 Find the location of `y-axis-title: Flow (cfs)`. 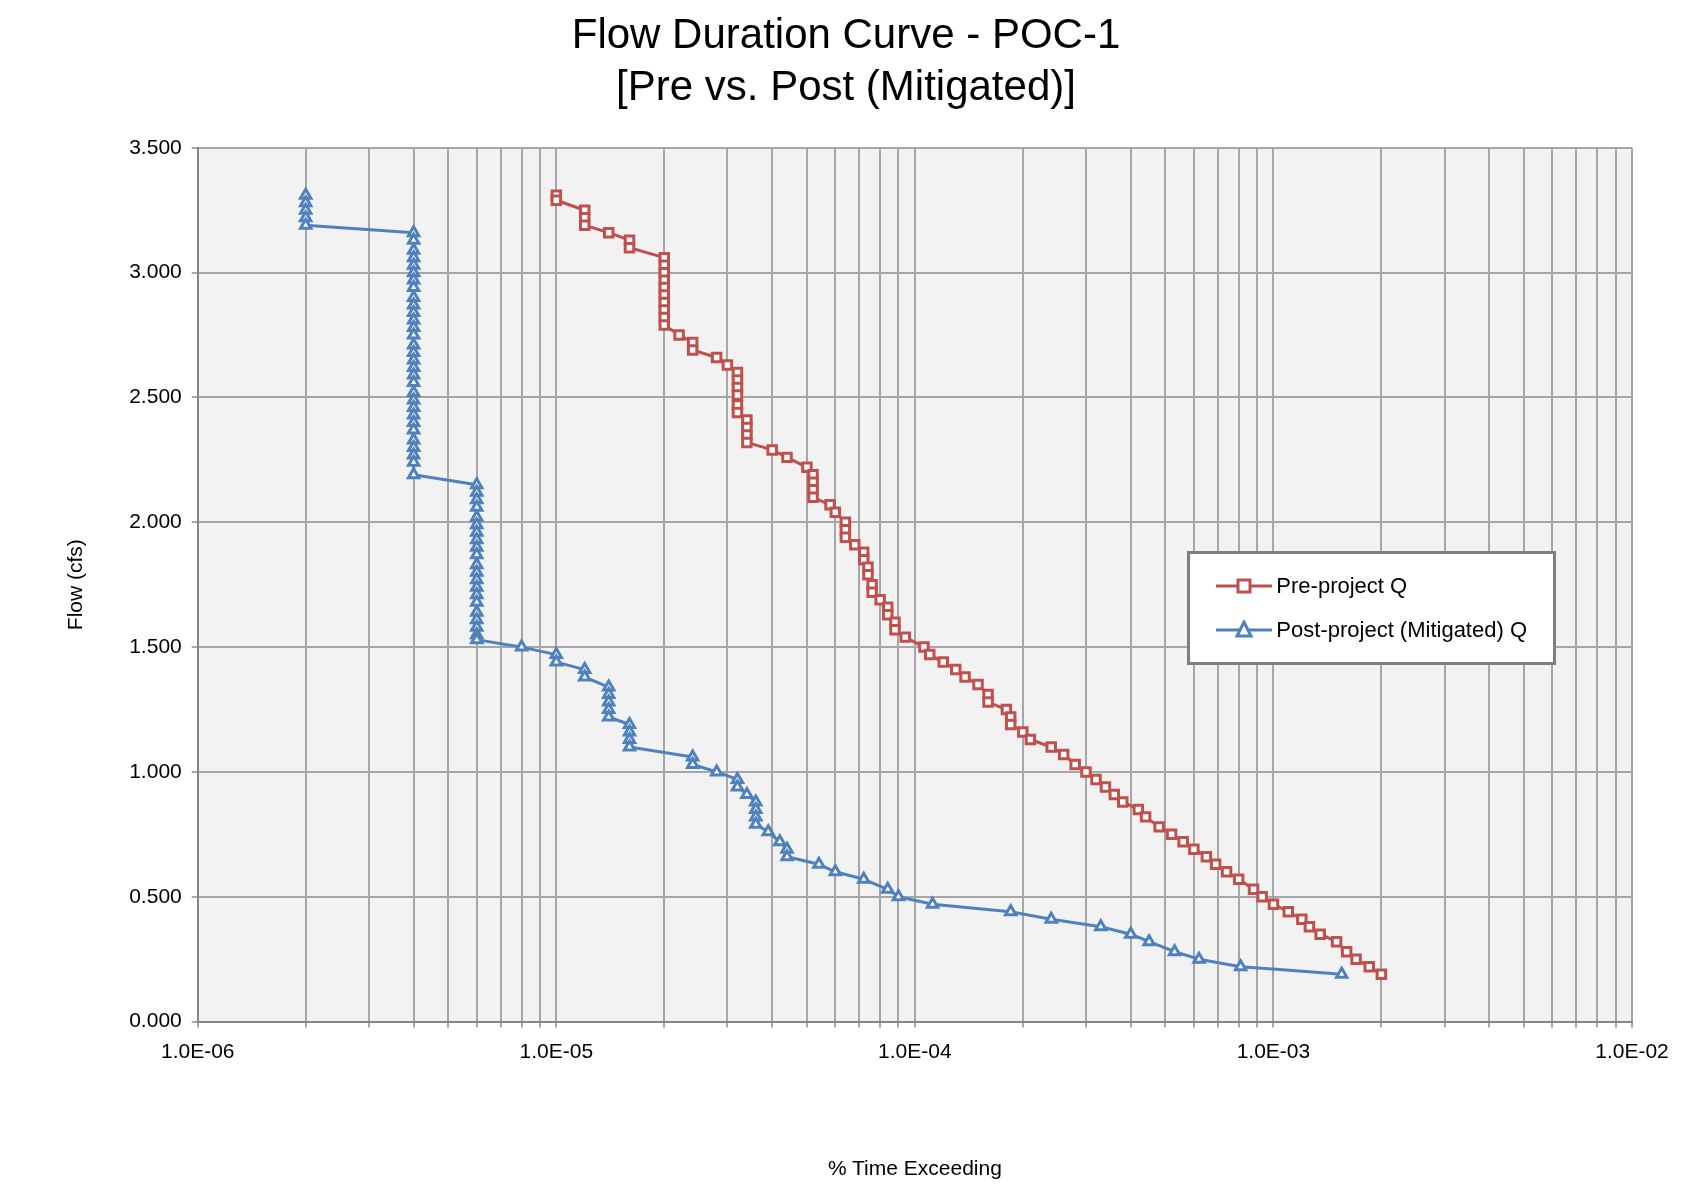

y-axis-title: Flow (cfs) is located at coordinates (75, 585).